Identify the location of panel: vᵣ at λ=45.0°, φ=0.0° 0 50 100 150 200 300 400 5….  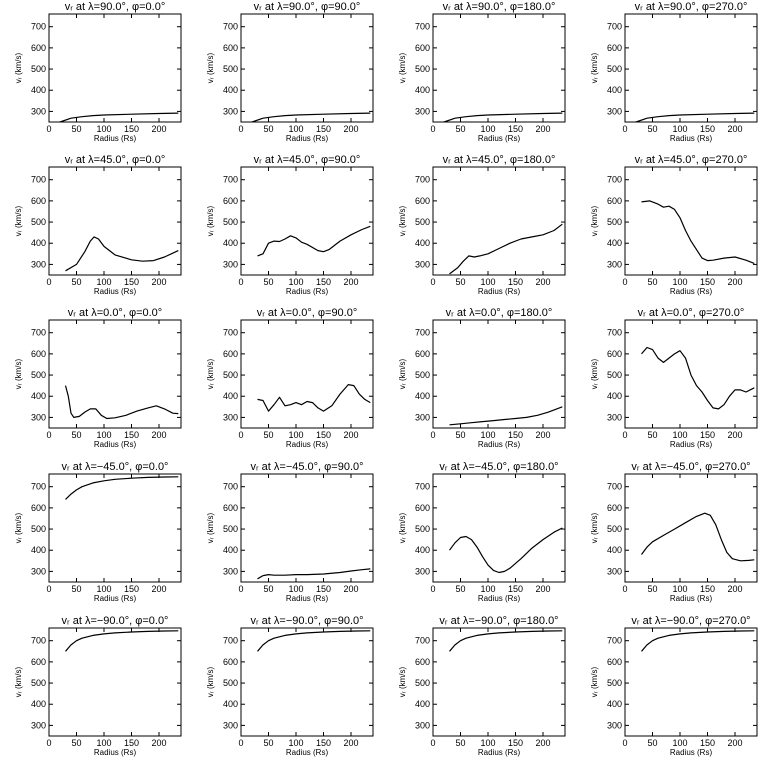
(98, 225).